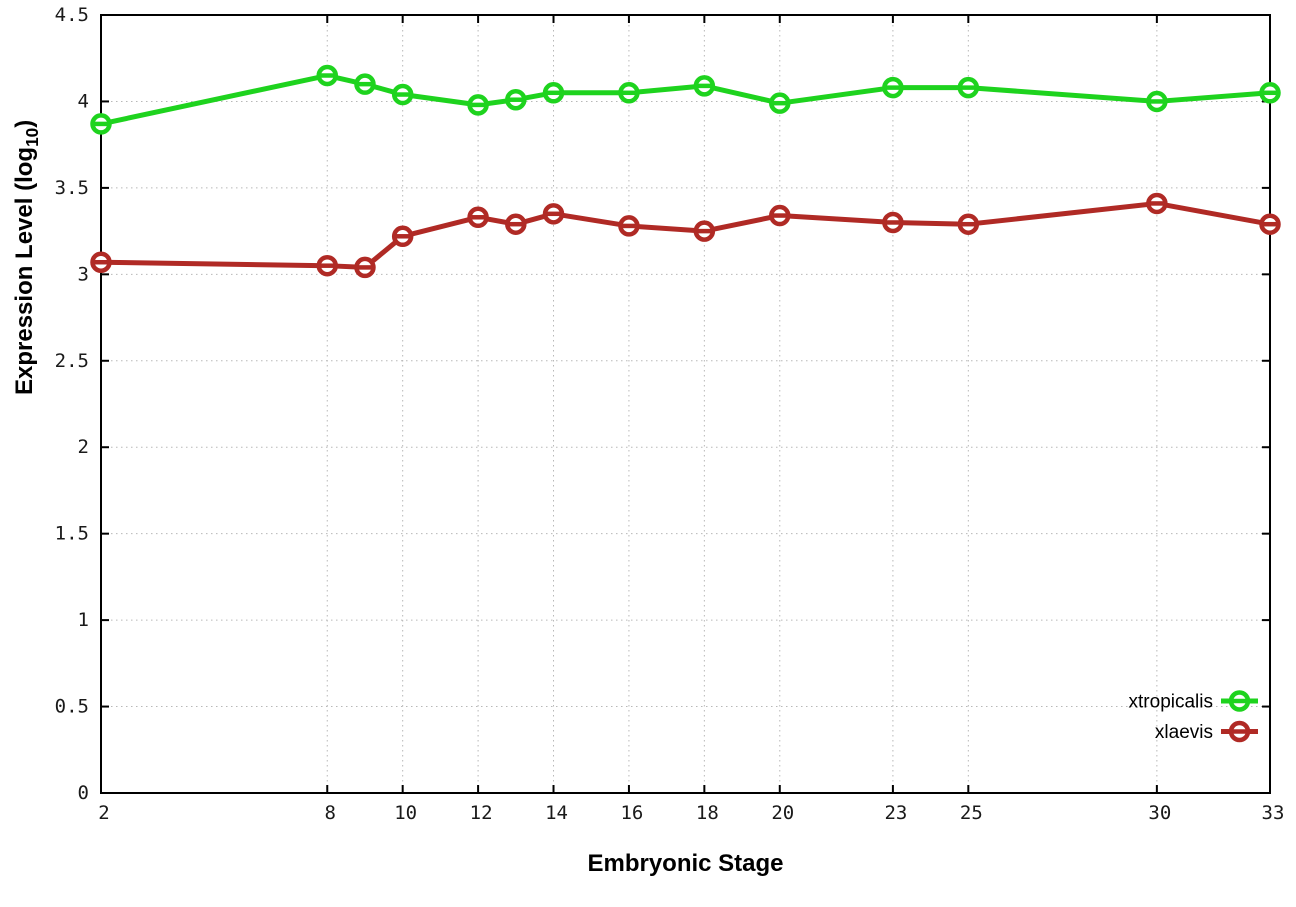  Describe the element at coordinates (83, 793) in the screenshot. I see `y-tick-label: 0` at that location.